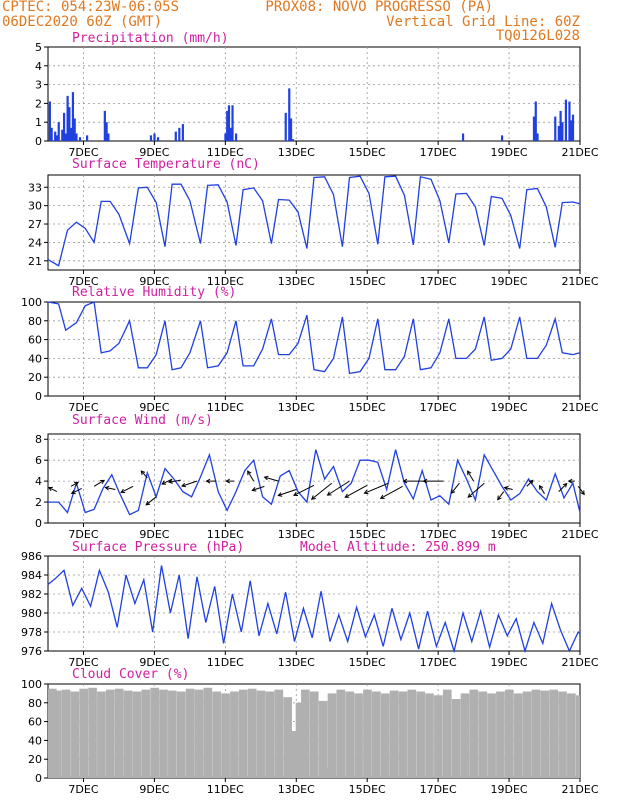 The image size is (618, 800). Describe the element at coordinates (367, 407) in the screenshot. I see `rh-xtick-label: 15DEC` at that location.